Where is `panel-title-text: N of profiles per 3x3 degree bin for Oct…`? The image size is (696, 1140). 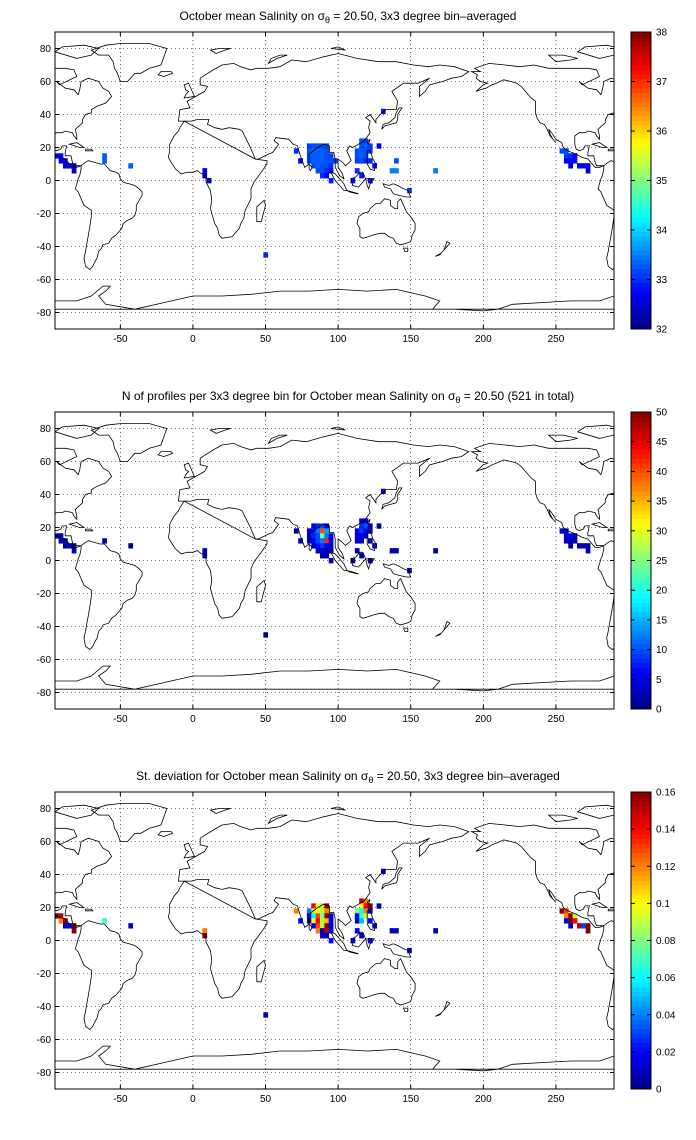 panel-title-text: N of profiles per 3x3 degree bin for Oct… is located at coordinates (289, 396).